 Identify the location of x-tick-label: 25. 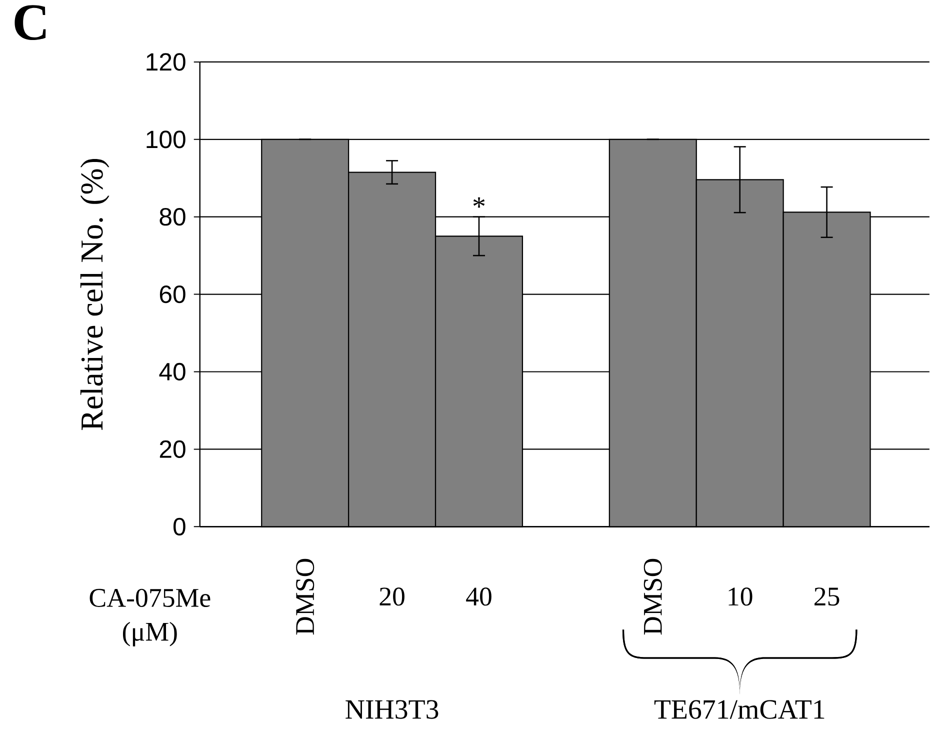
(827, 597).